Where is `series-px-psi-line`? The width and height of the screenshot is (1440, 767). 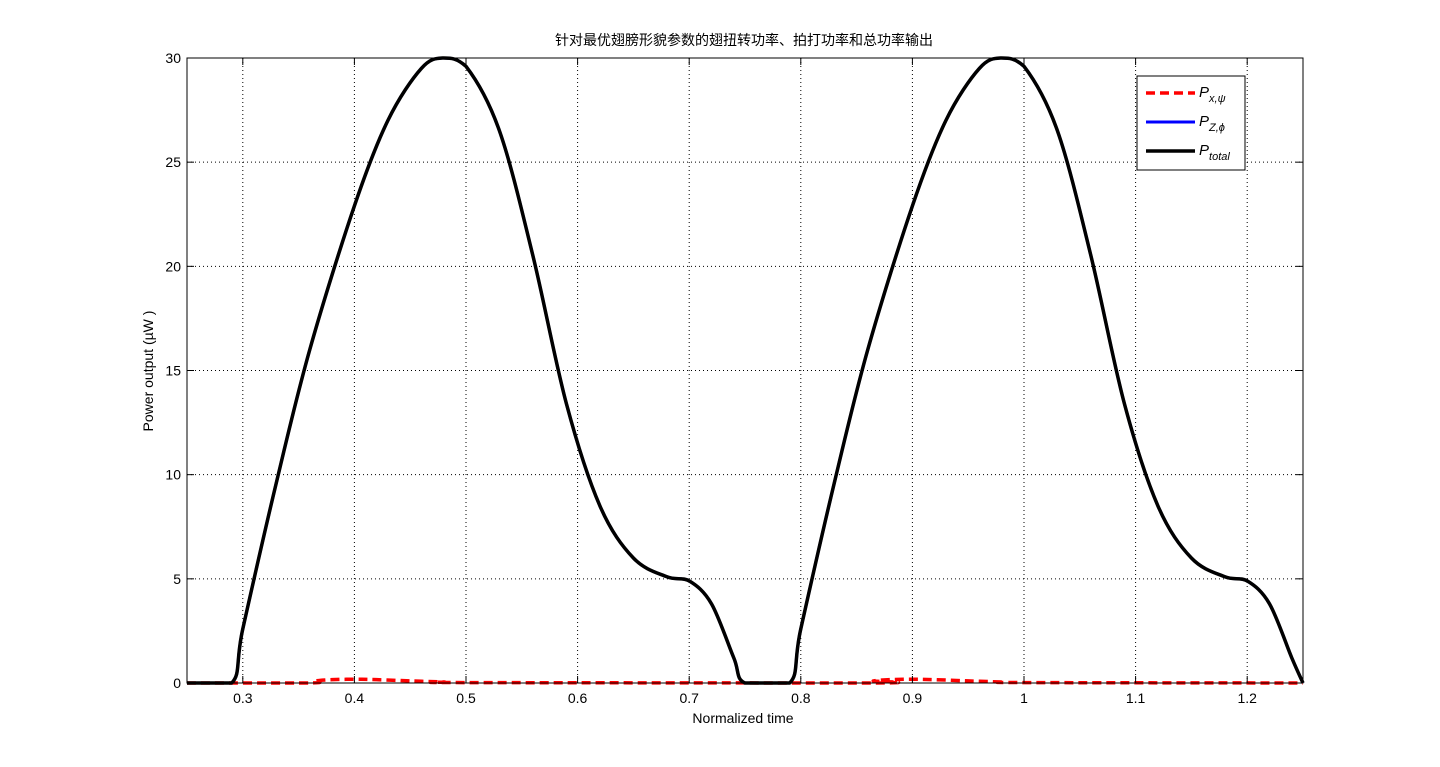
series-px-psi-line is located at coordinates (745, 681).